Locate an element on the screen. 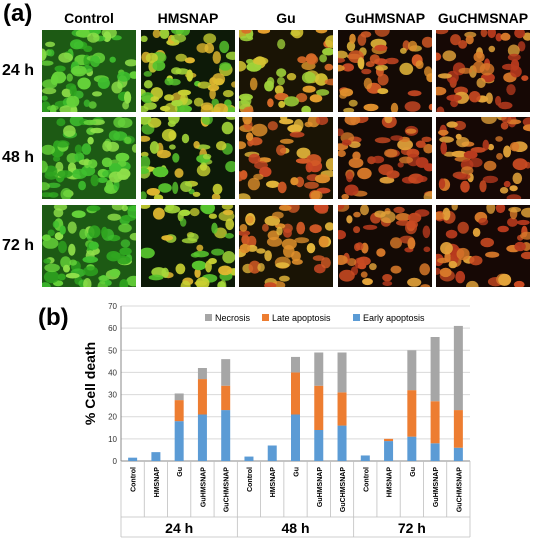 This screenshot has width=535, height=550. y-tick-label: 60 is located at coordinates (112, 328).